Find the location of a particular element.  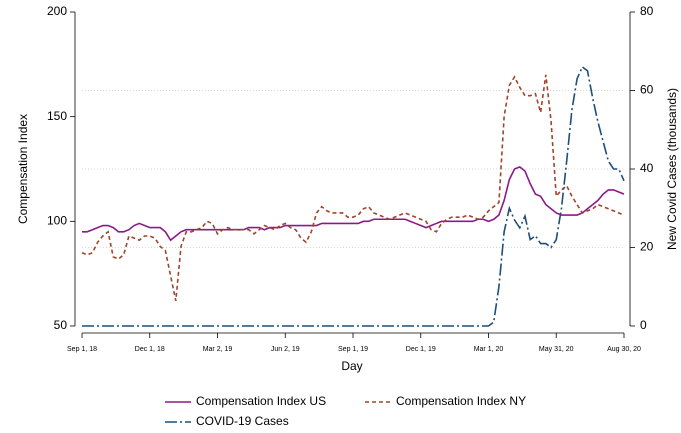

y2-tick-label: 0 is located at coordinates (643, 325).